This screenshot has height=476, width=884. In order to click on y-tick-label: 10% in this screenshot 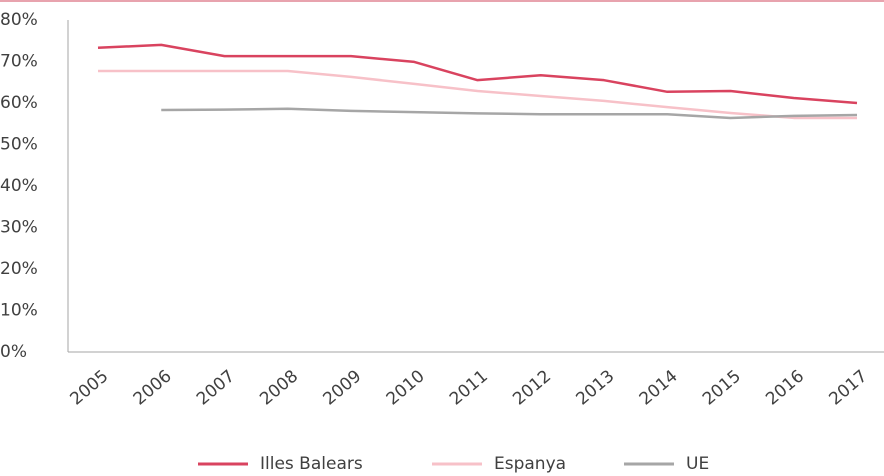, I will do `click(19, 311)`.